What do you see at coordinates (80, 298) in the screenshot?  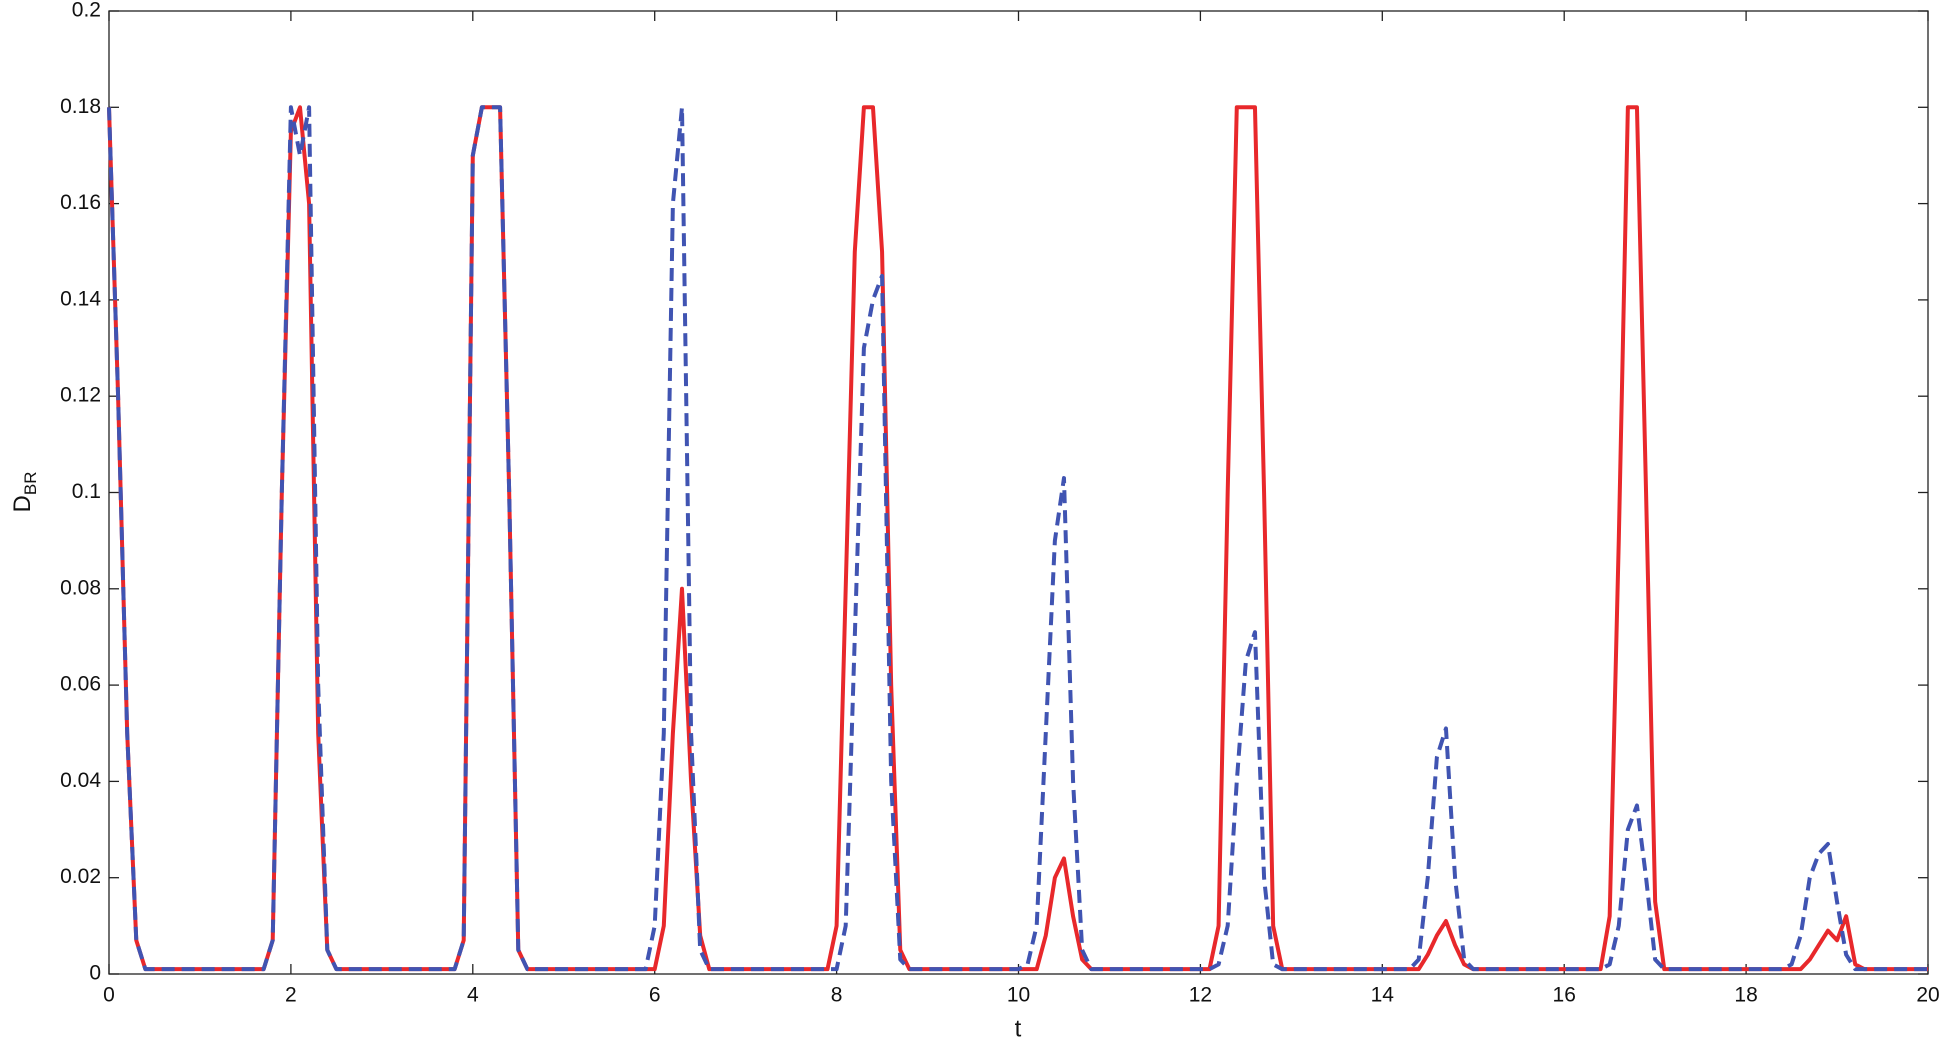 I see `y-tick-label: 0.14` at bounding box center [80, 298].